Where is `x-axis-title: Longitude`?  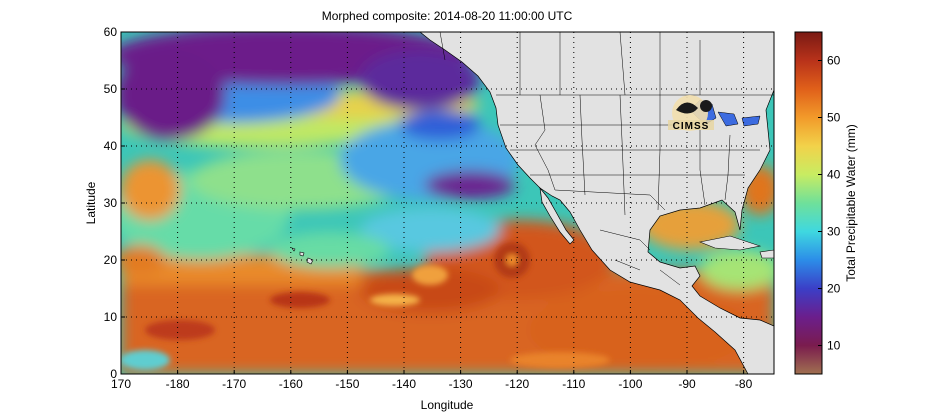
x-axis-title: Longitude is located at coordinates (447, 405).